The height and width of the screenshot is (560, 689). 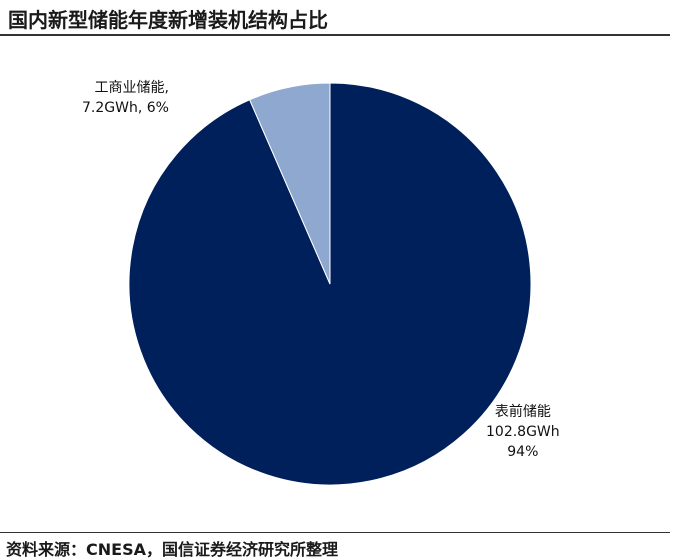 I want to click on slice-label-commercial-value: 7.2GWh, 6%, so click(x=125, y=108).